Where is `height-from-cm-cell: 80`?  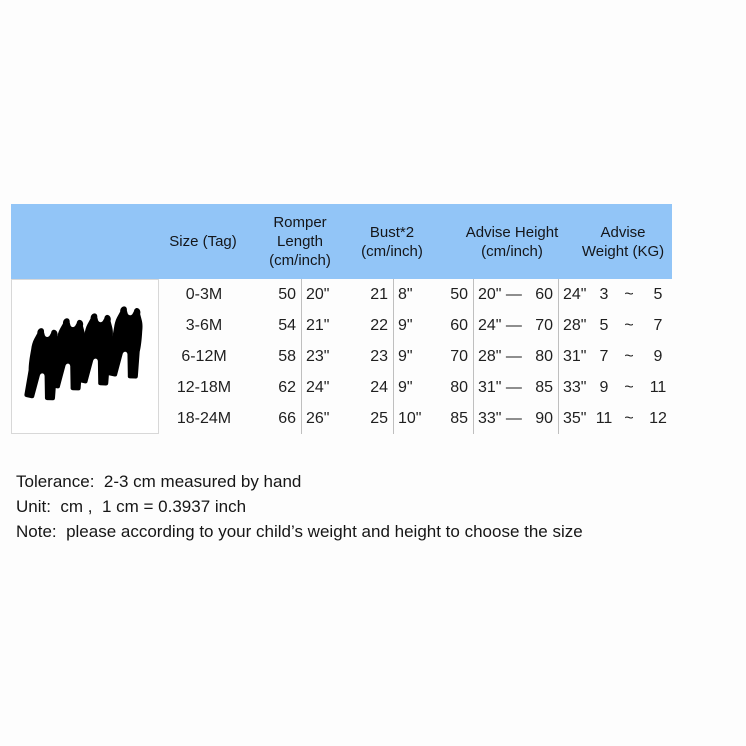 height-from-cm-cell: 80 is located at coordinates (459, 387).